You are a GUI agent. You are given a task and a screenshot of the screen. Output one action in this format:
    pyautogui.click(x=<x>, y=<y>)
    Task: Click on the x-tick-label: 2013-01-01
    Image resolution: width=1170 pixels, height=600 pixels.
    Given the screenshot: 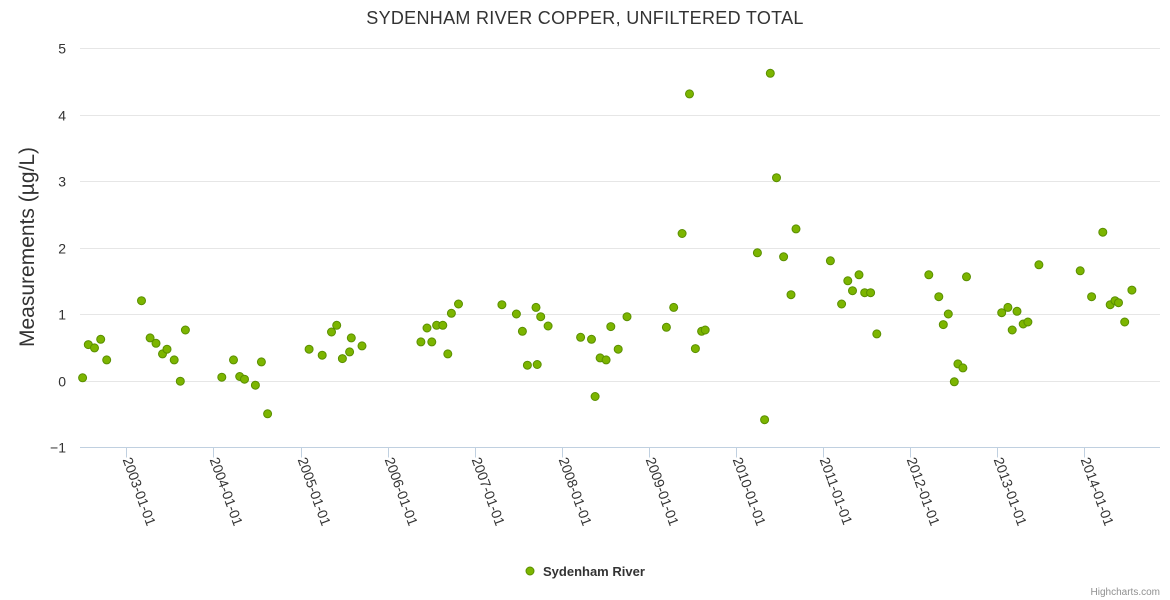 What is the action you would take?
    pyautogui.click(x=1011, y=491)
    